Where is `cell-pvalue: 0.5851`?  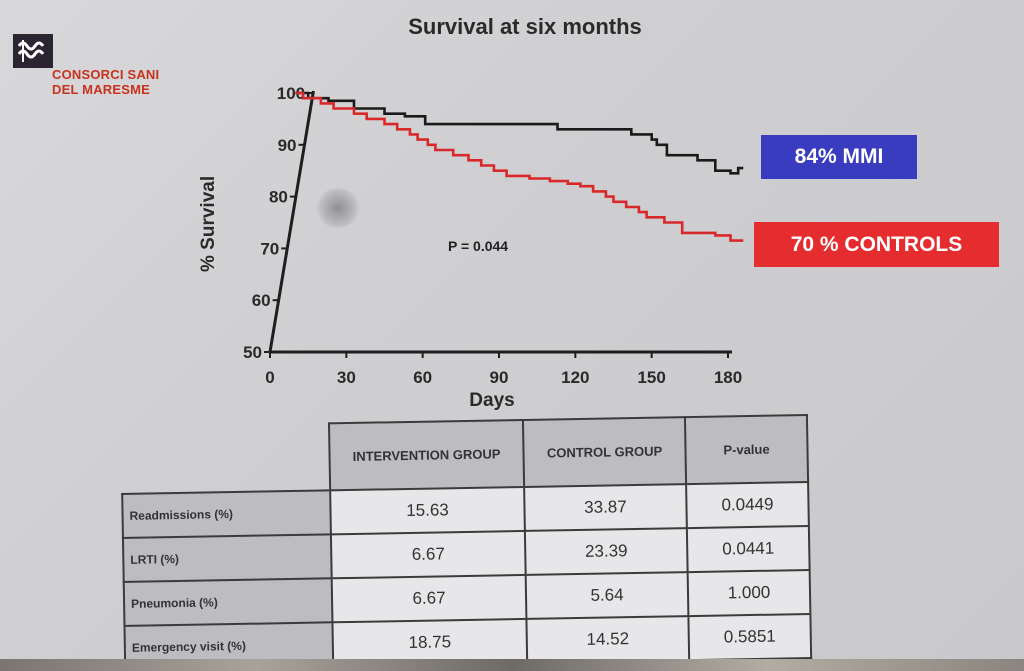
cell-pvalue: 0.5851 is located at coordinates (750, 637).